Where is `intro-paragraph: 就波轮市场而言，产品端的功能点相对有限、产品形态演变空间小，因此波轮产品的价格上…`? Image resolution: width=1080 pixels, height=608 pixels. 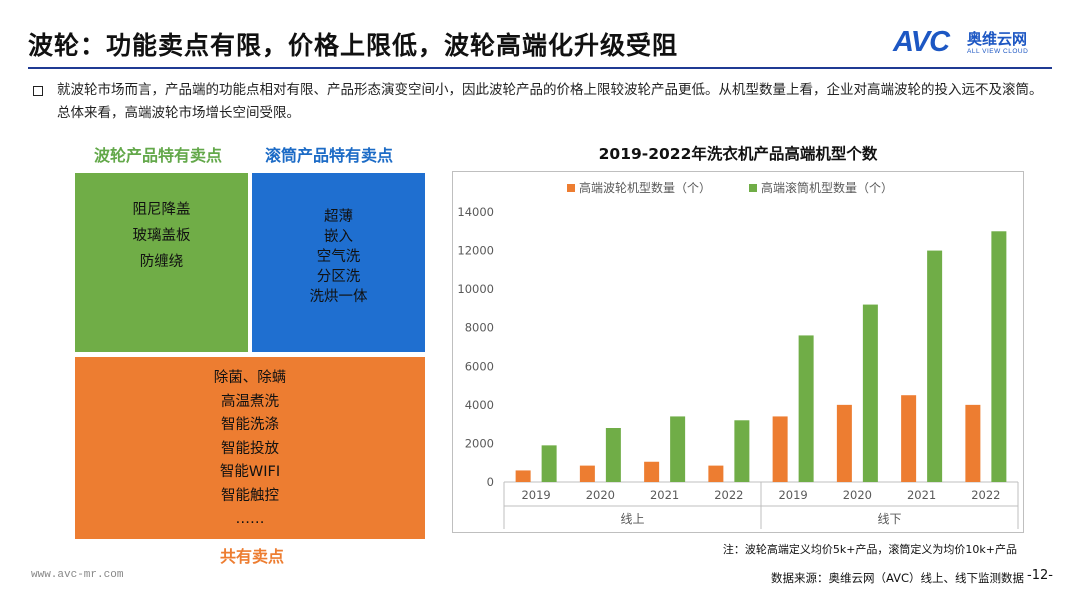 intro-paragraph: 就波轮市场而言，产品端的功能点相对有限、产品形态演变空间小，因此波轮产品的价格上… is located at coordinates (550, 101).